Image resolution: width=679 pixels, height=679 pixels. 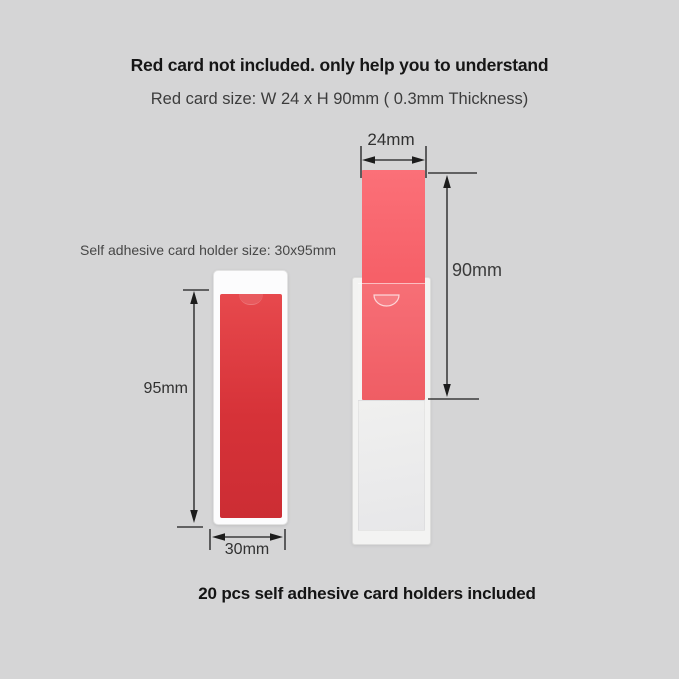 I want to click on dim-24mm-label: 24mm, so click(x=391, y=139).